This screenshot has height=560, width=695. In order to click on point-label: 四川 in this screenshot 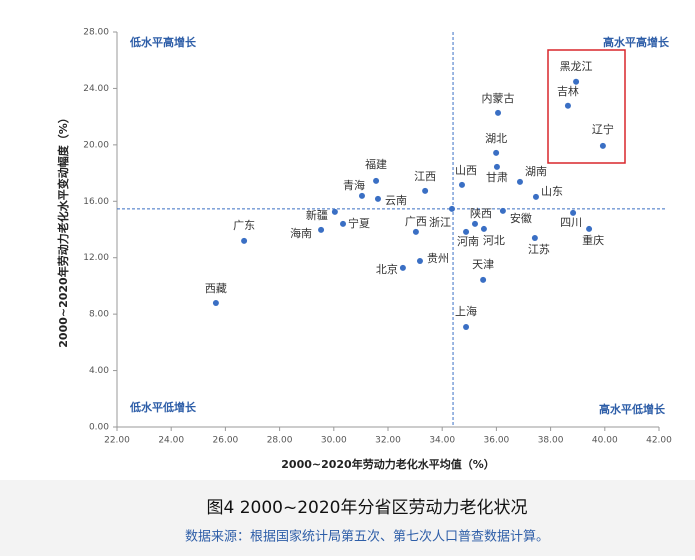, I will do `click(571, 222)`.